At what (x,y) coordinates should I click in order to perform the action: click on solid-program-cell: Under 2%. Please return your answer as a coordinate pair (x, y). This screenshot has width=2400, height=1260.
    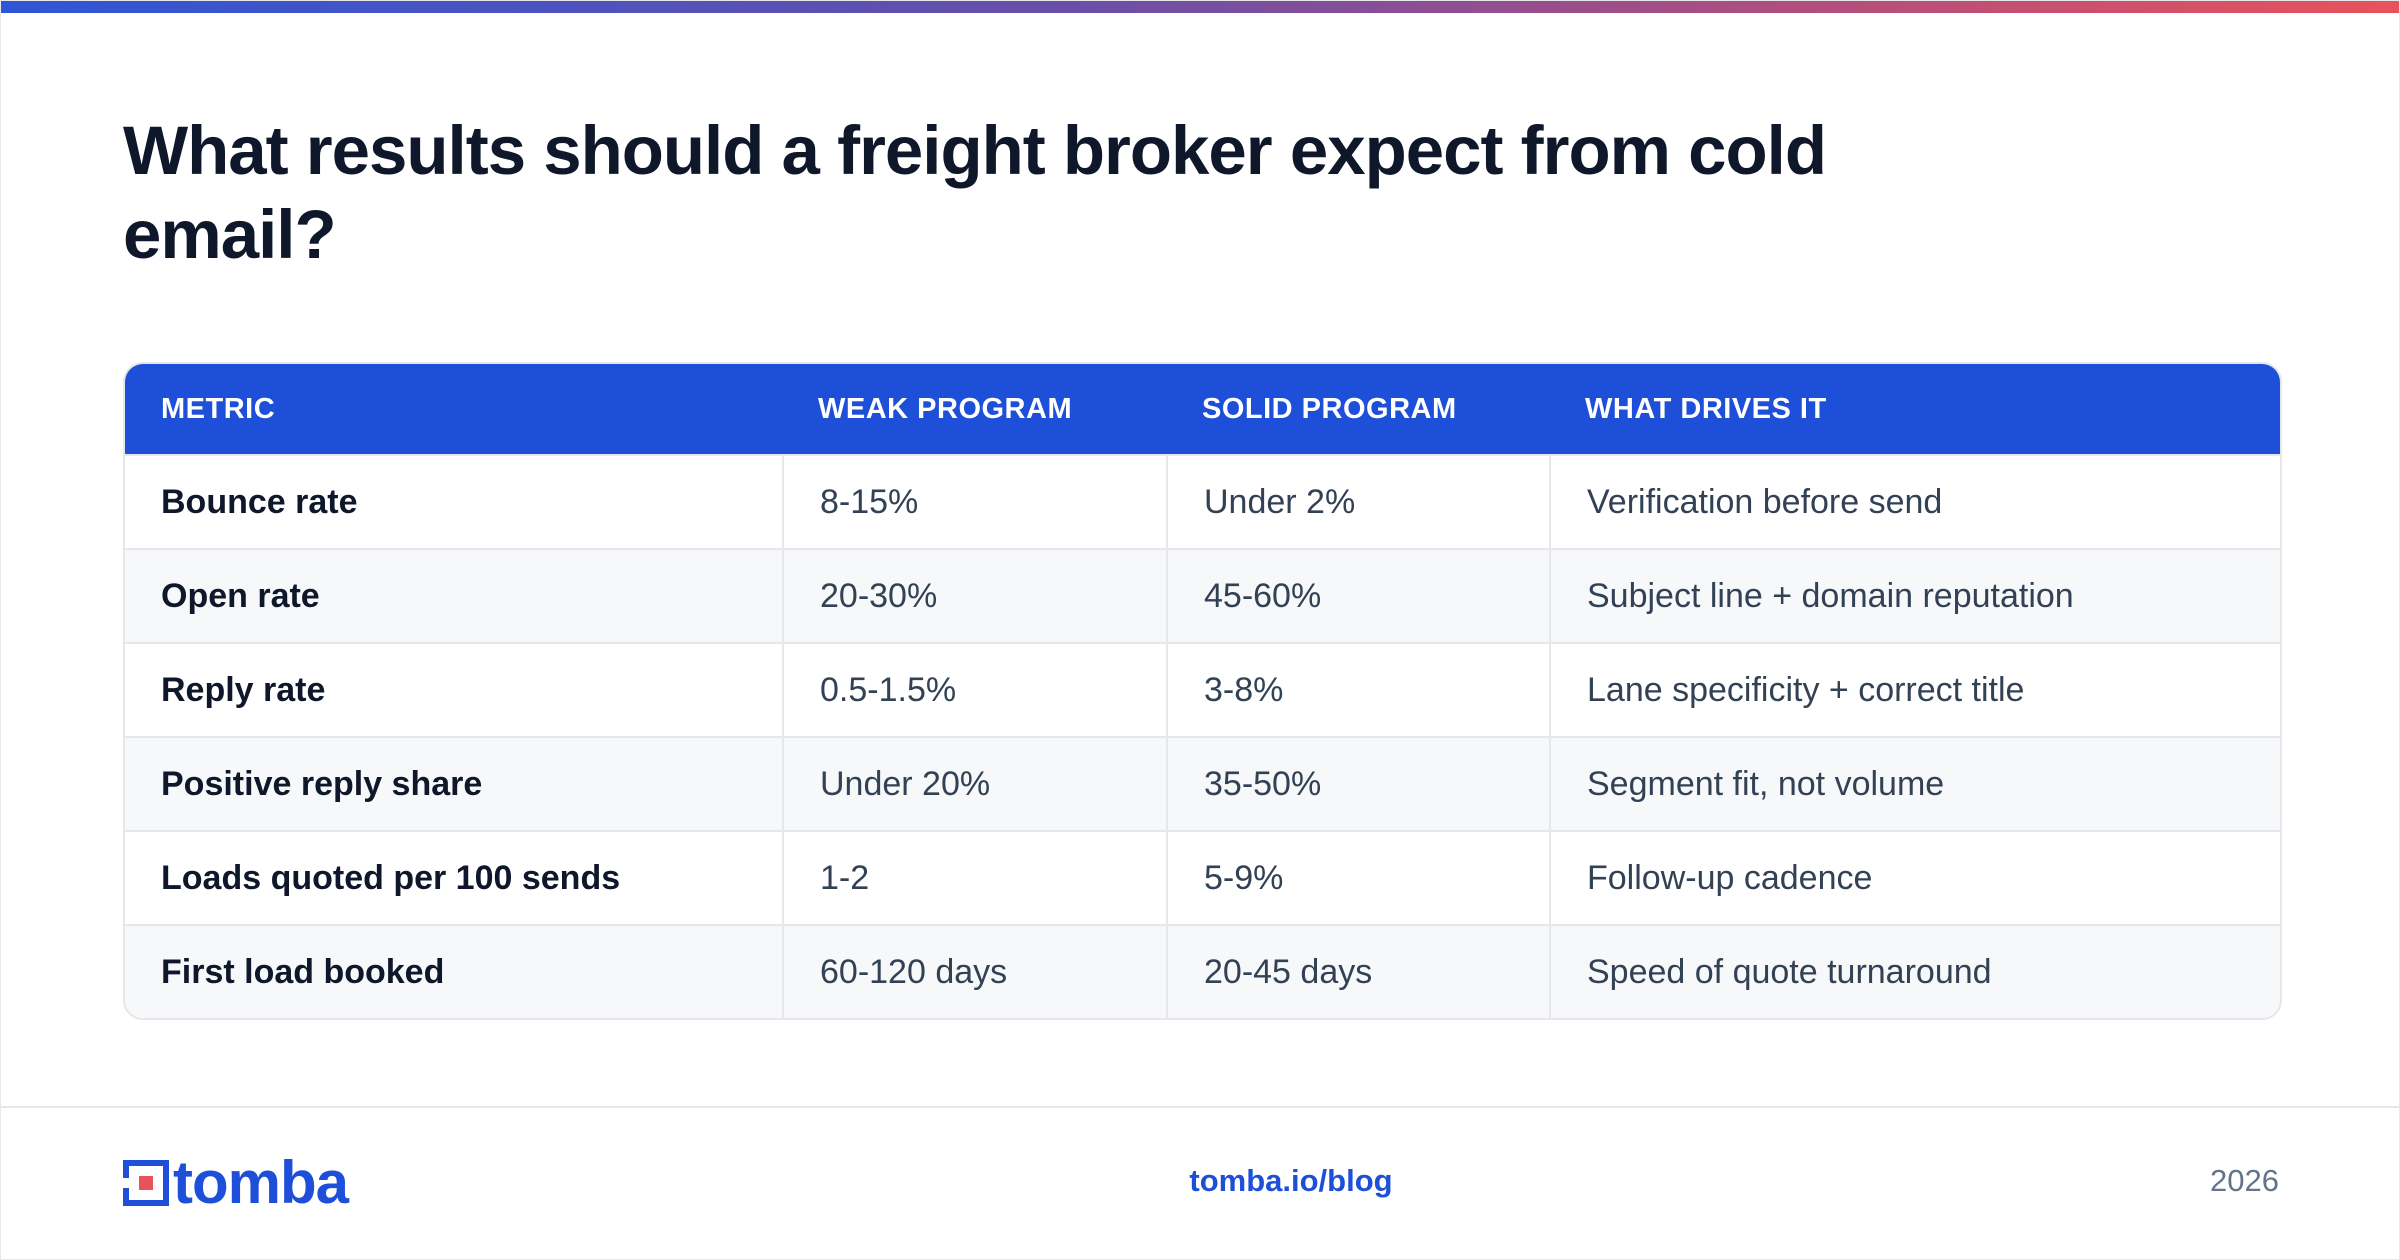
    Looking at the image, I should click on (1357, 502).